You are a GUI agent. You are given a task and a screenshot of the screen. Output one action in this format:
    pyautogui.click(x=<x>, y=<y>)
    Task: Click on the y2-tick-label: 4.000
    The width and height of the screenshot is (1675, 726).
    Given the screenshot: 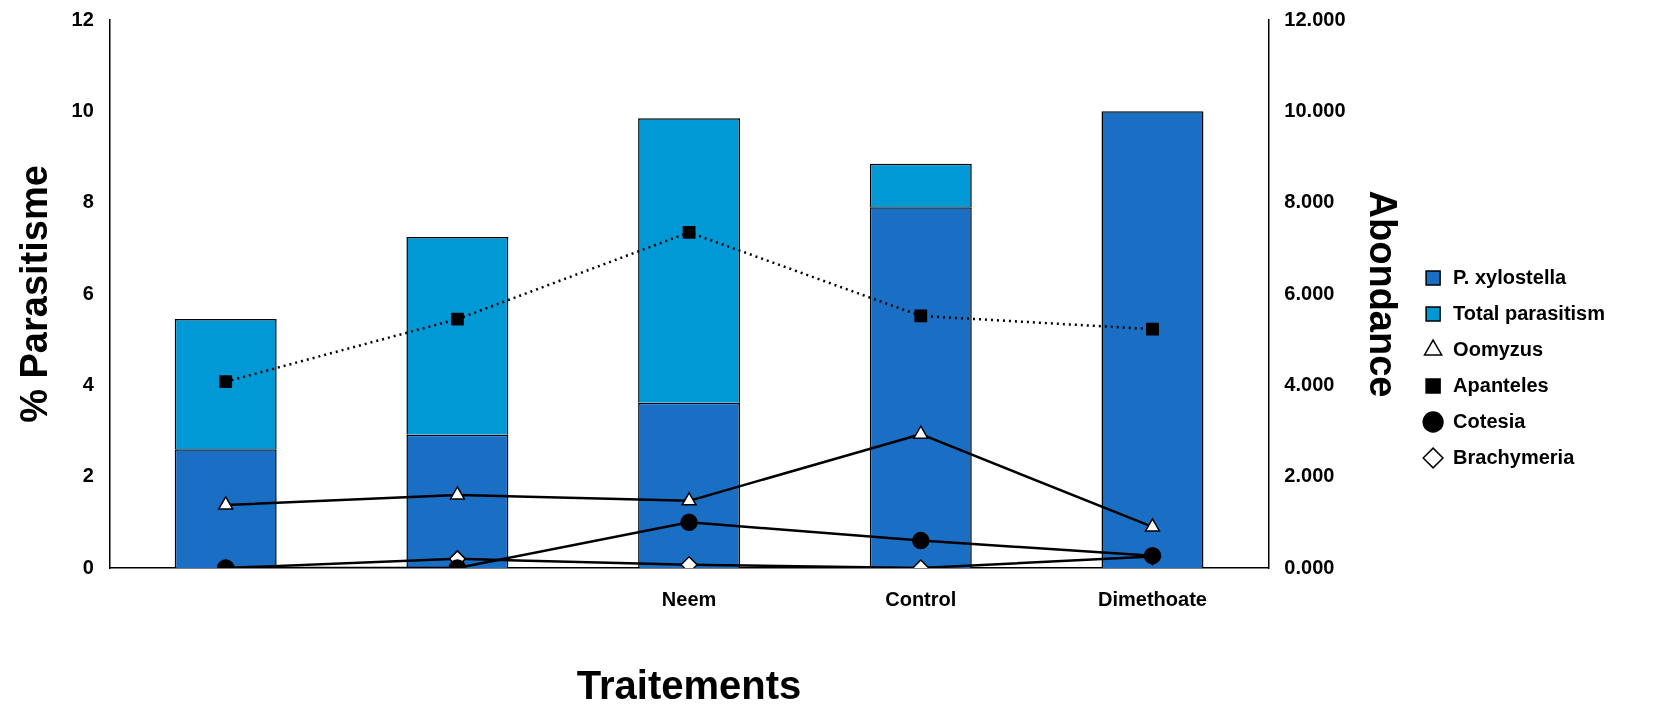 What is the action you would take?
    pyautogui.click(x=1309, y=383)
    